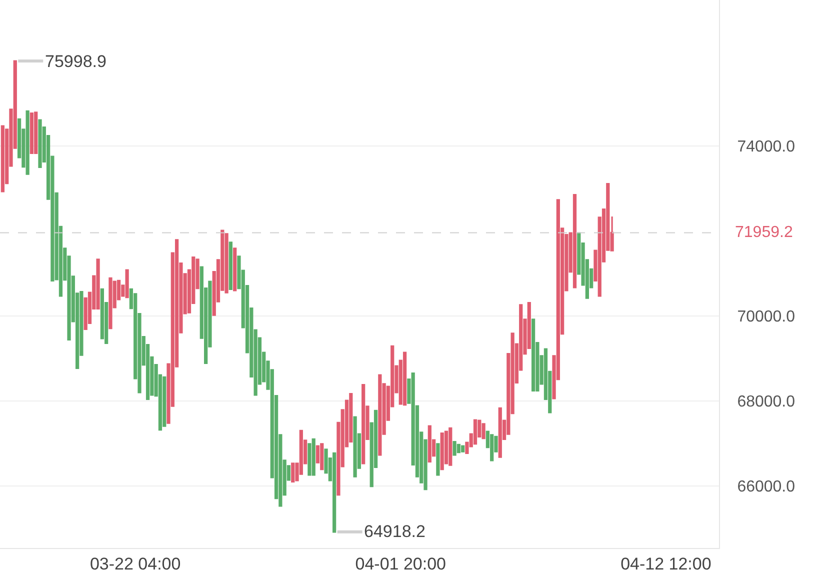  Describe the element at coordinates (400, 564) in the screenshot. I see `x-tick-label: 04-01 20:00` at that location.